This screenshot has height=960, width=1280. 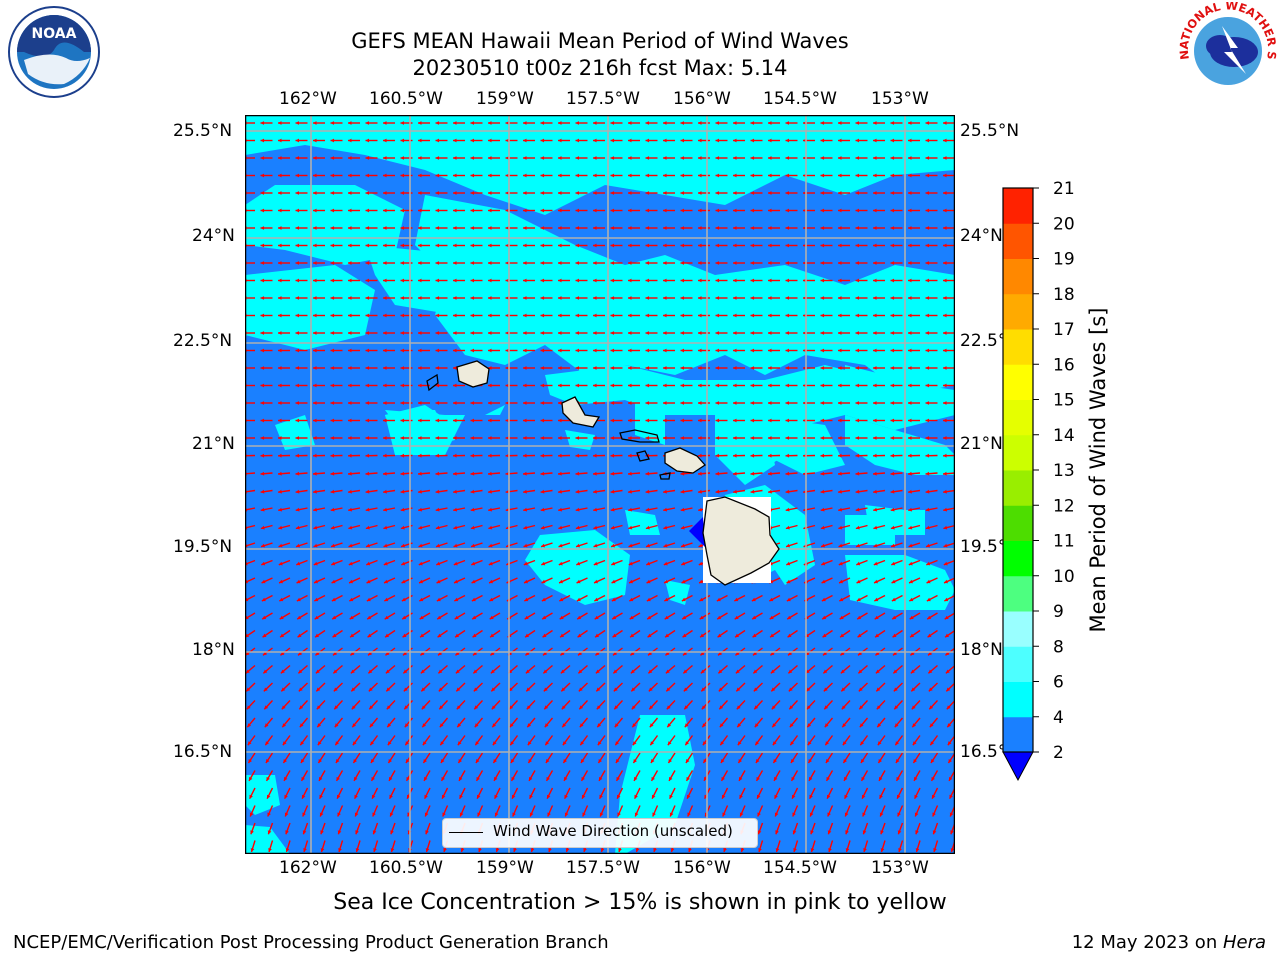 What do you see at coordinates (1058, 683) in the screenshot?
I see `colorbar-tick-label: 6` at bounding box center [1058, 683].